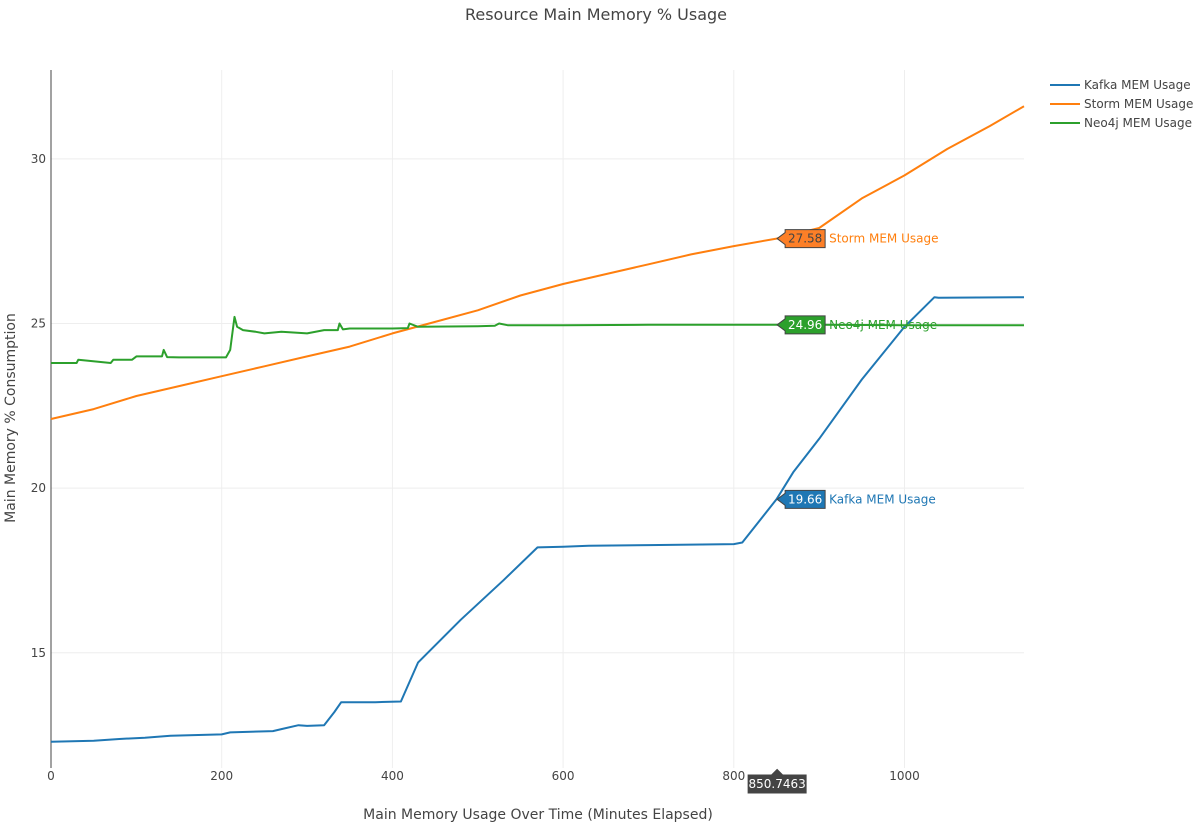 This screenshot has width=1200, height=826. I want to click on legend-item: Storm MEM Usage, so click(1121, 104).